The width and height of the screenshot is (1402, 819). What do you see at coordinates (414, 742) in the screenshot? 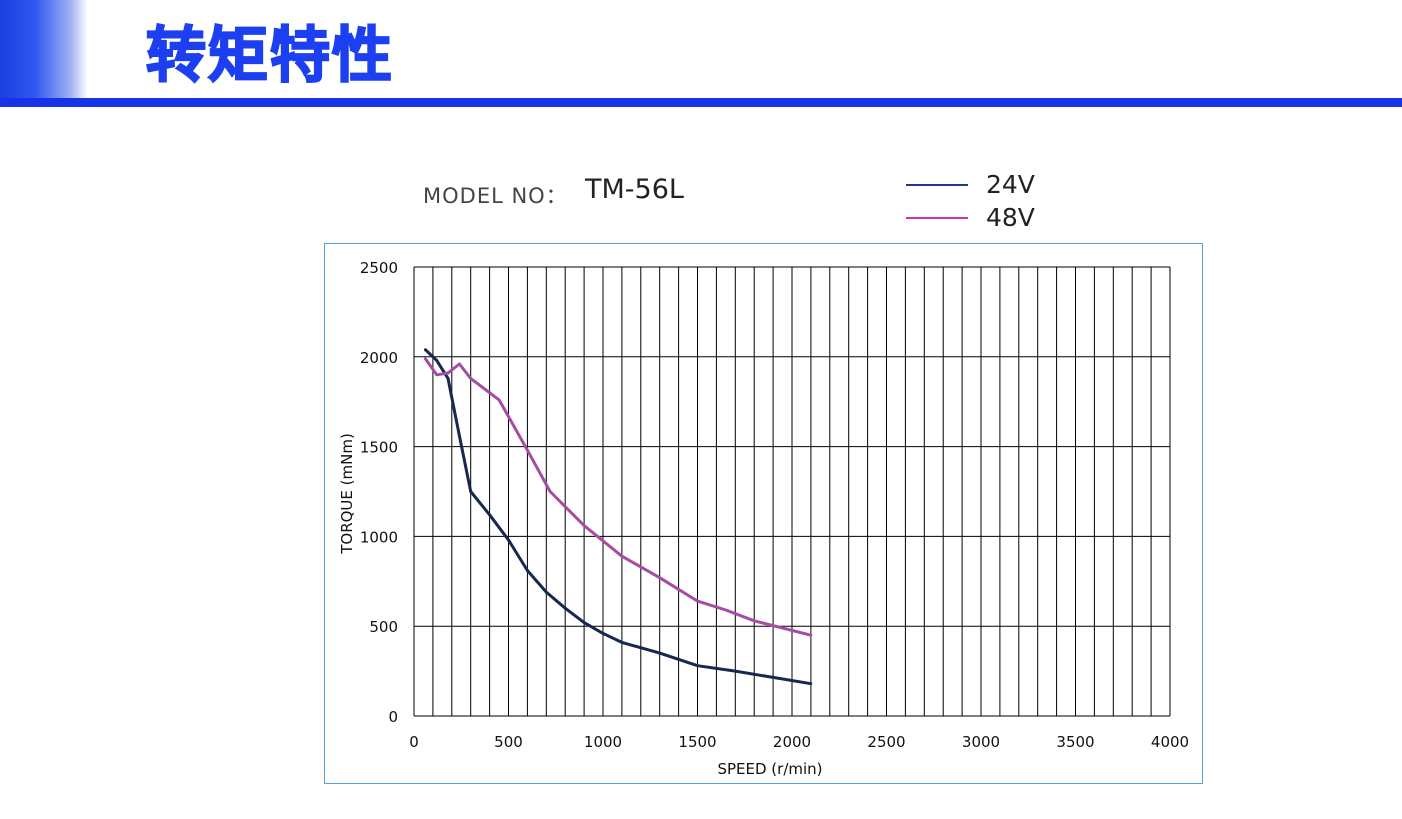
I see `x-tick-label: 0` at bounding box center [414, 742].